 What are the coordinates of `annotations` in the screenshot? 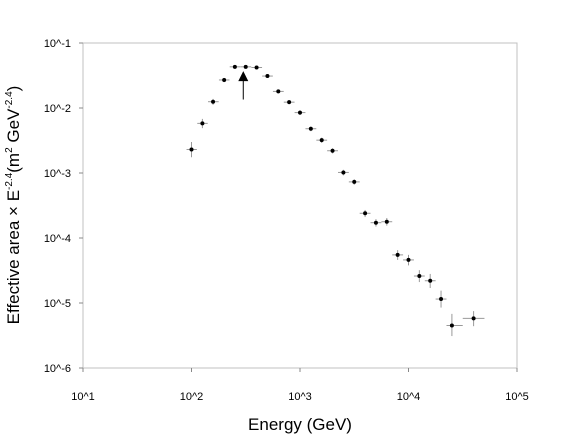 It's located at (243, 85).